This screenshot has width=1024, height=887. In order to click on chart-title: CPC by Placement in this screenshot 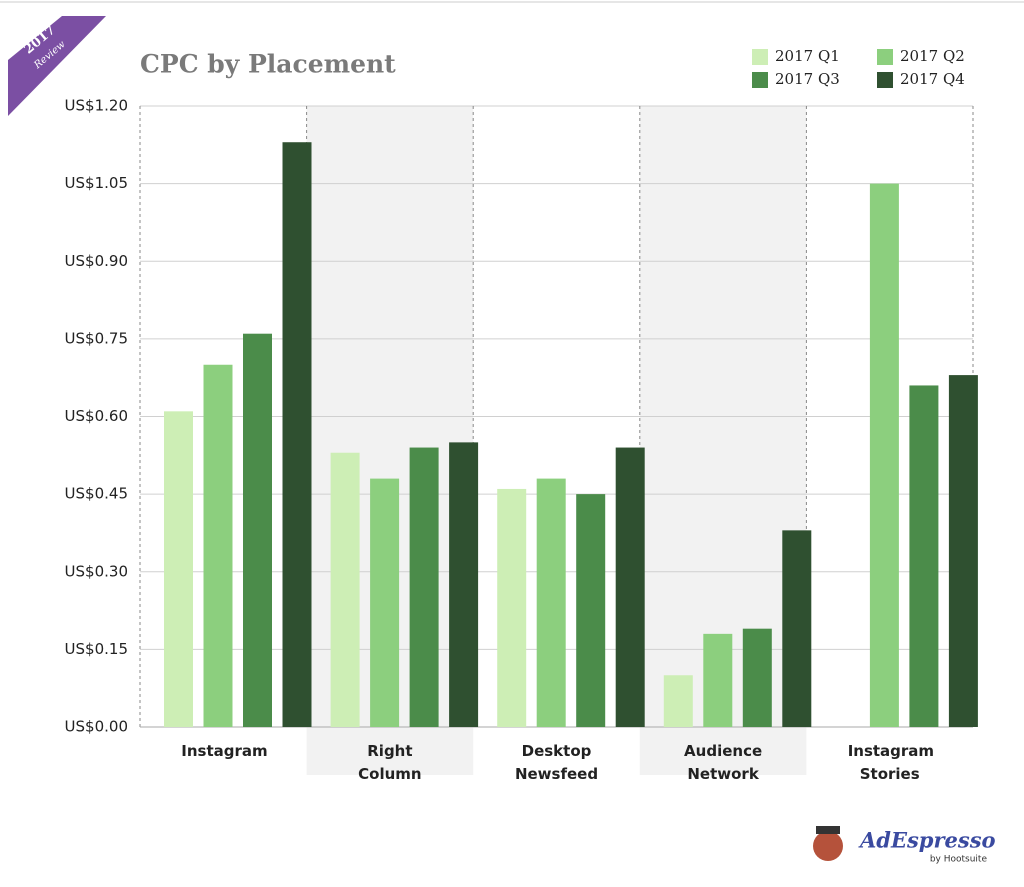, I will do `click(268, 64)`.